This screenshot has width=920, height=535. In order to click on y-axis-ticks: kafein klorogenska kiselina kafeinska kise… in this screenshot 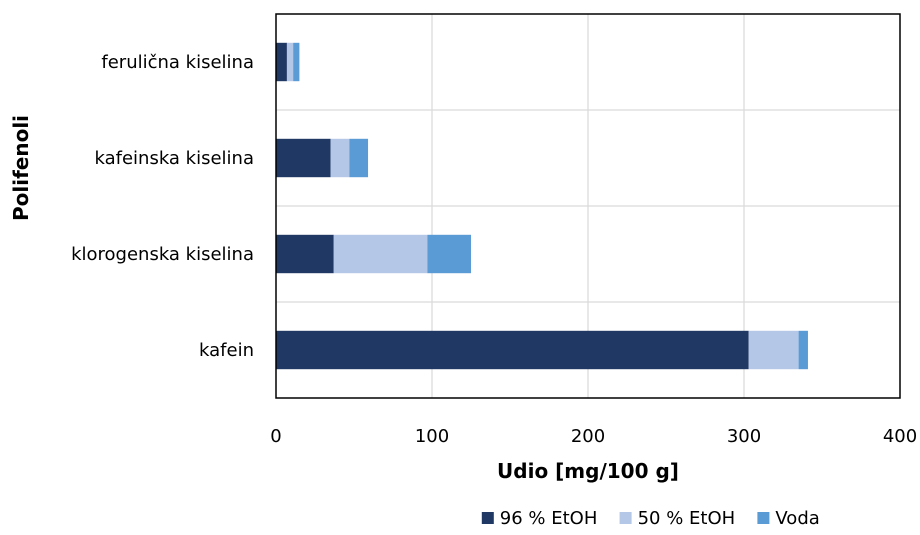, I will do `click(162, 206)`.